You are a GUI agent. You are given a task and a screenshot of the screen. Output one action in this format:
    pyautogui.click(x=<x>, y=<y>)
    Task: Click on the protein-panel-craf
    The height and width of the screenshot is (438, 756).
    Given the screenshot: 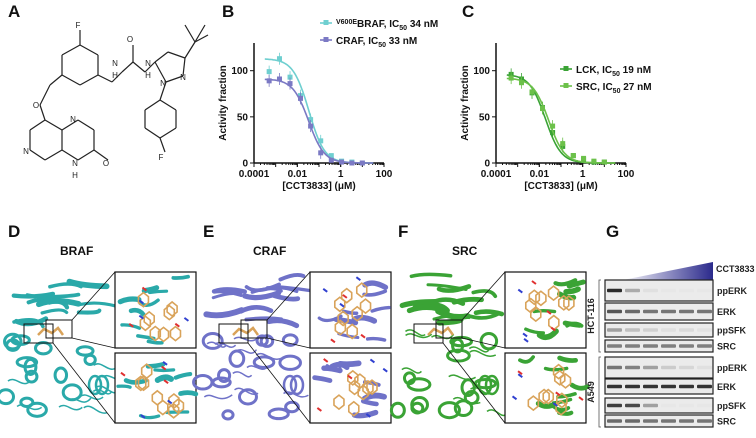 What is the action you would take?
    pyautogui.click(x=292, y=347)
    